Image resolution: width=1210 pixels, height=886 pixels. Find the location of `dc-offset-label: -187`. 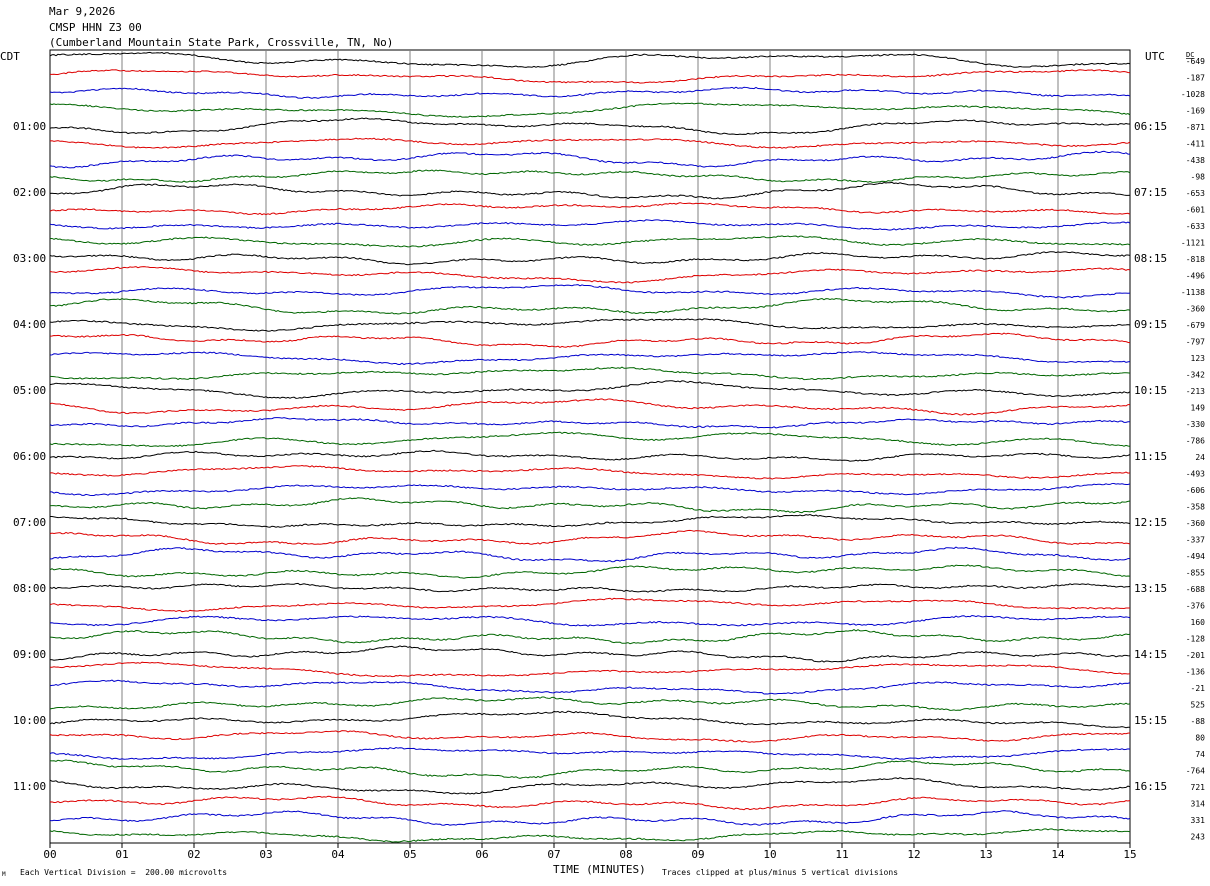

dc-offset-label: -187 is located at coordinates (1195, 78).